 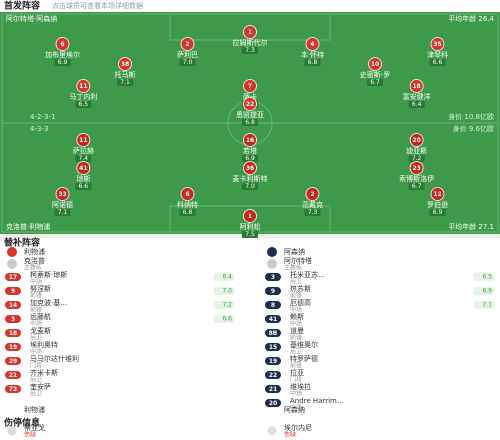 What do you see at coordinates (227, 291) in the screenshot?
I see `sub-rating: 7.0` at bounding box center [227, 291].